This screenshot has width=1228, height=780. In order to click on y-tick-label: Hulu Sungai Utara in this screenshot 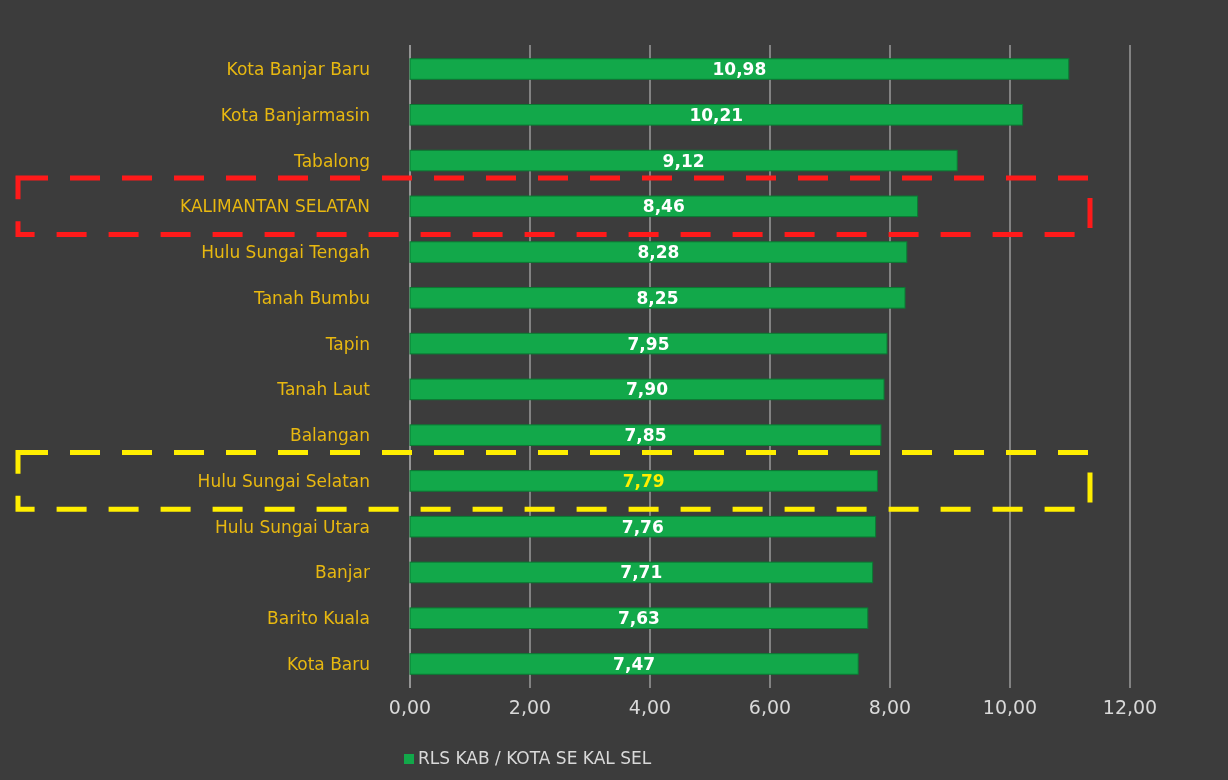, I will do `click(292, 526)`.